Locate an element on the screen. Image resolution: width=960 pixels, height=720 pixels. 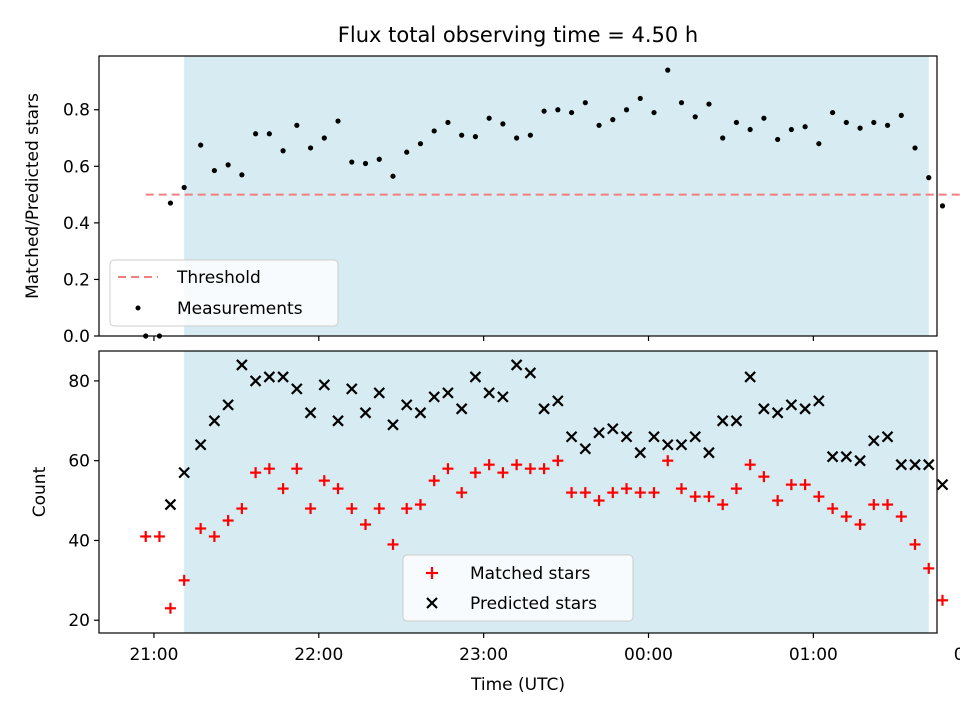
y-tick-label: 0.2 is located at coordinates (76, 280).